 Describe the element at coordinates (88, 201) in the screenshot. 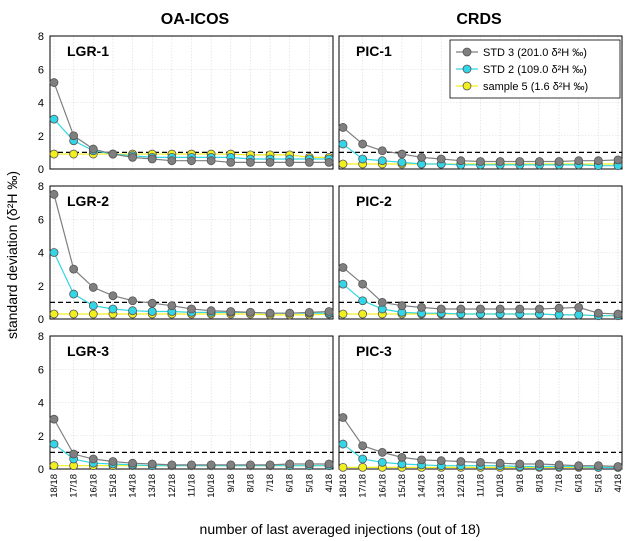

I see `panel-label: LGR-2` at that location.